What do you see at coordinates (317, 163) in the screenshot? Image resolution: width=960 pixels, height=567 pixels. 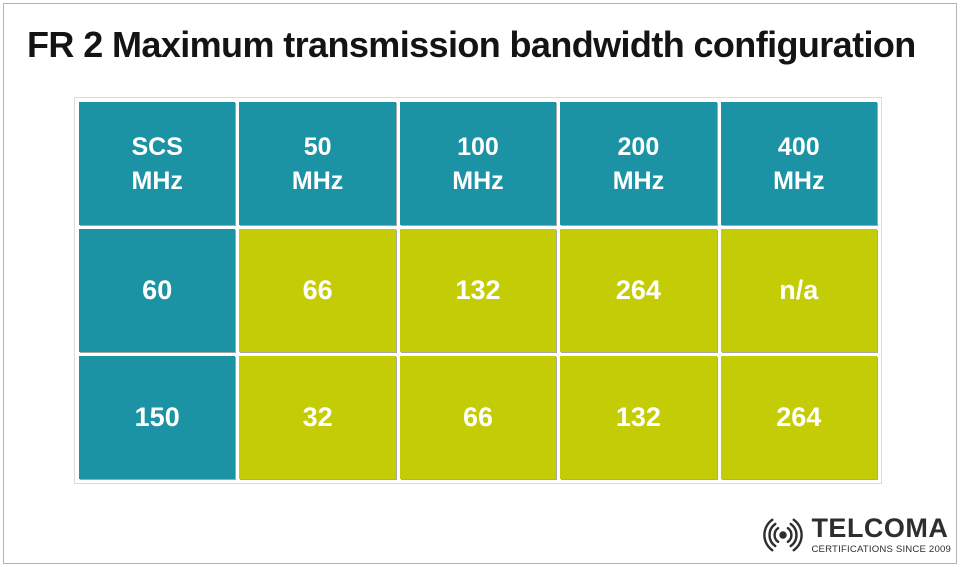 I see `header-cell-50mhz: 50 MHz` at bounding box center [317, 163].